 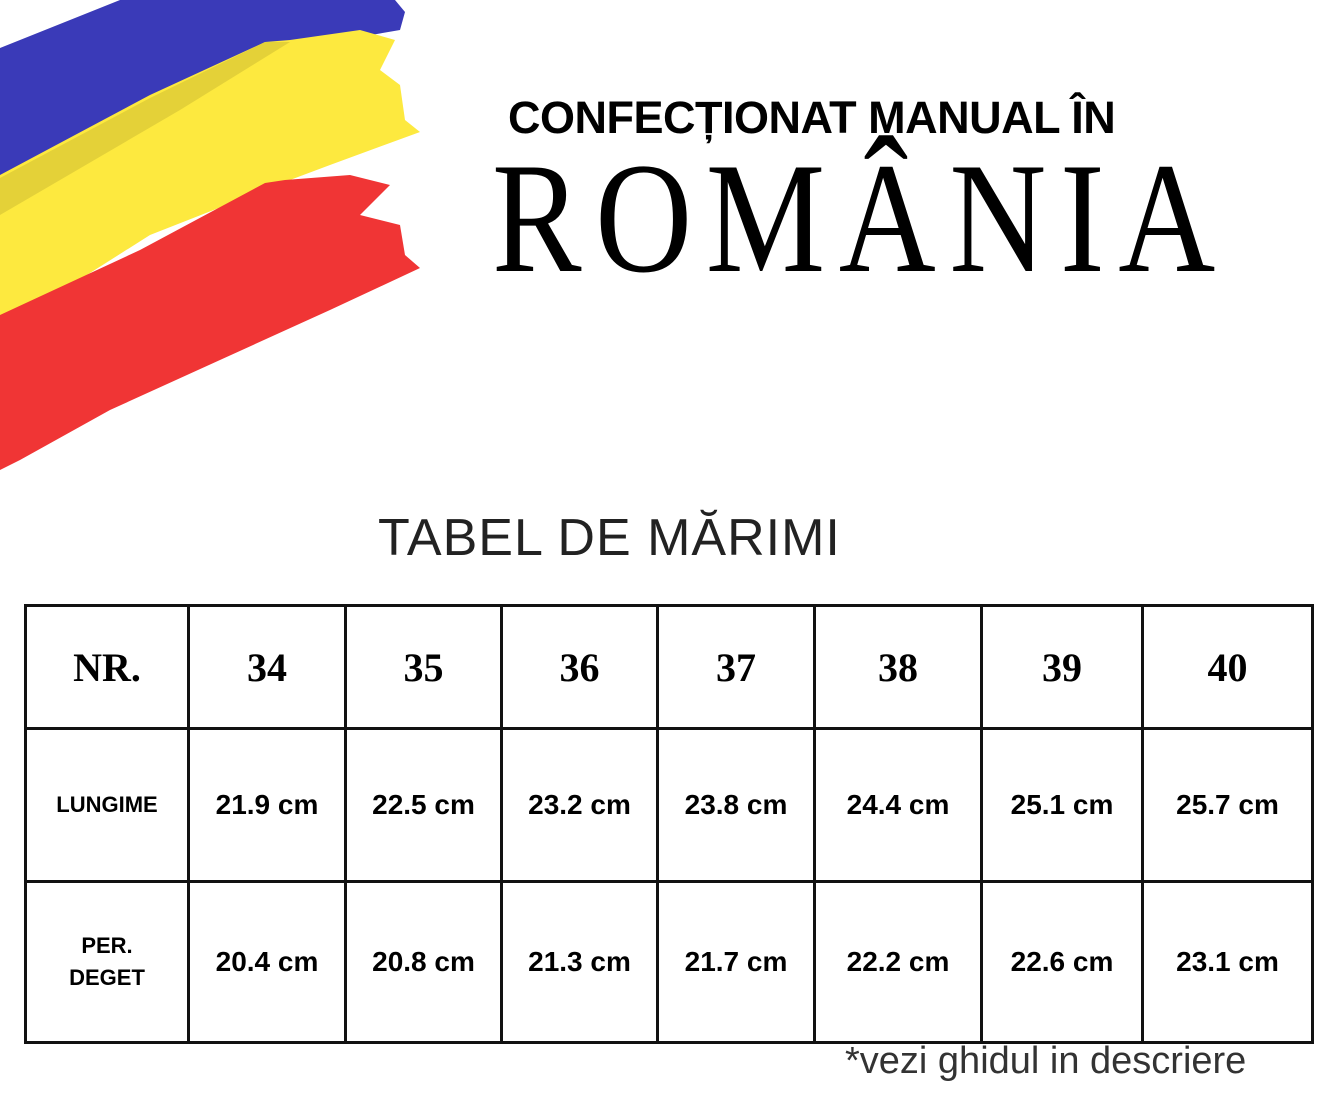 I want to click on table-cell: 20.8 cm, so click(x=423, y=962).